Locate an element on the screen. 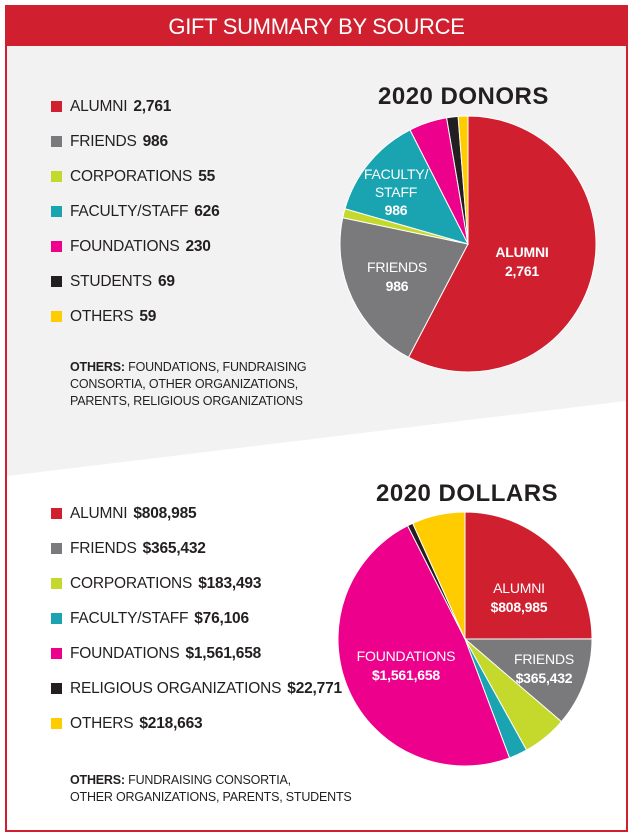 This screenshot has height=837, width=633. legend-item: FACULTY/STAFF 626 is located at coordinates (135, 212).